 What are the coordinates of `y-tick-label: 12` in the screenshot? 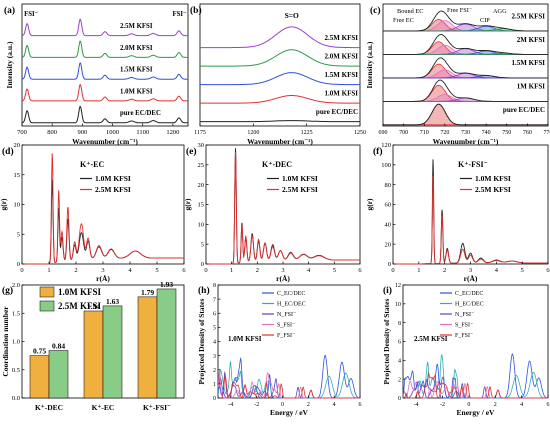 It's located at (398, 286).